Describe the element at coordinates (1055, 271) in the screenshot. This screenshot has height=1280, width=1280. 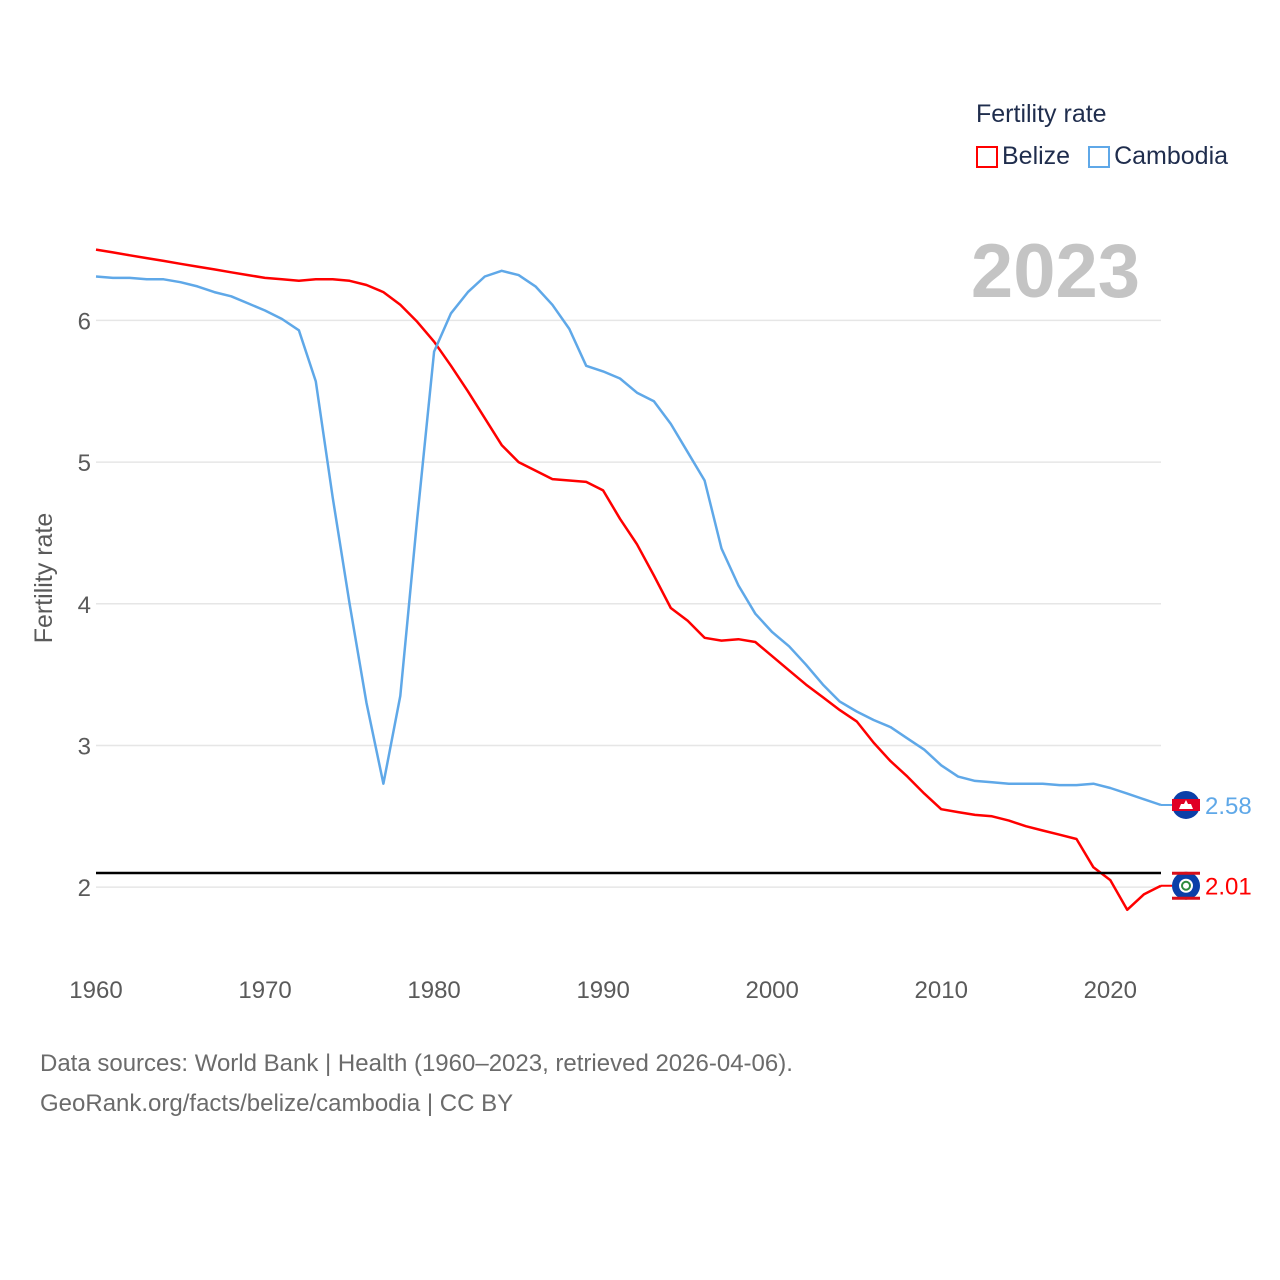
I see `year-label: 2023` at that location.